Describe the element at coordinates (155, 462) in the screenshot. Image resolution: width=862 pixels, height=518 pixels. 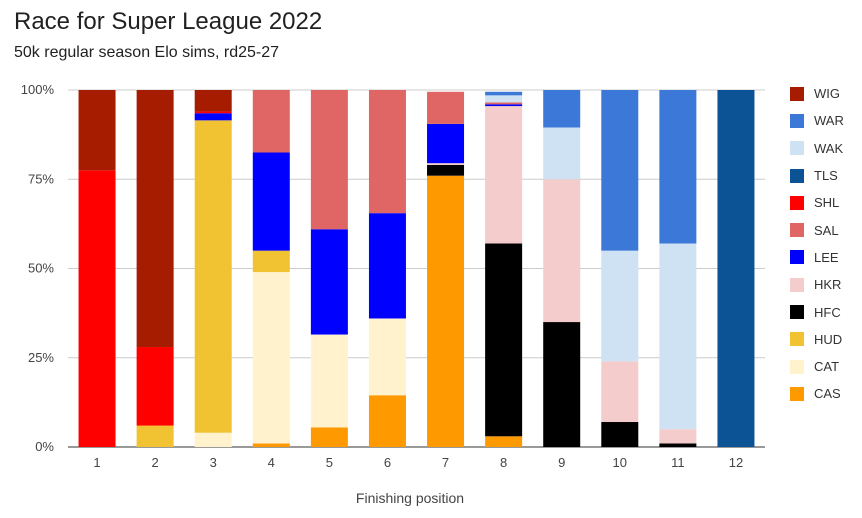
I see `x-tick-label: 2` at that location.